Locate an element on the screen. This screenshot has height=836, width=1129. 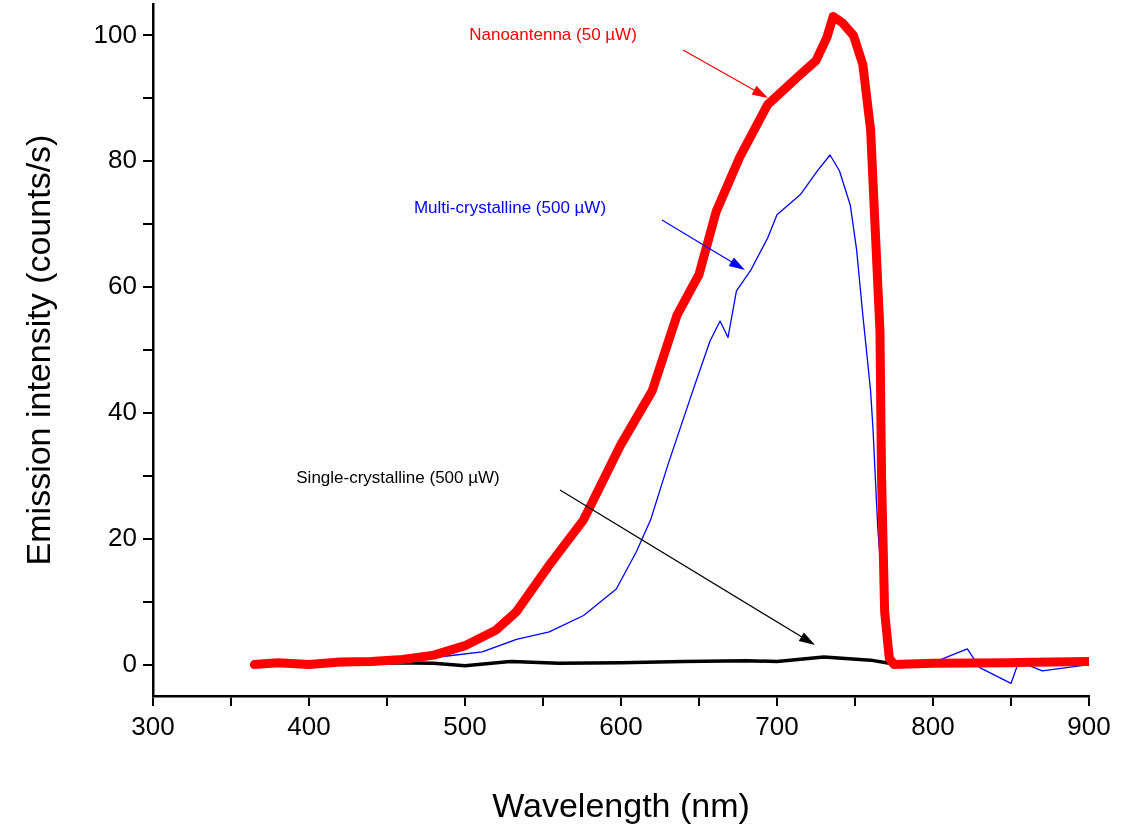
x-tick-label: 600 is located at coordinates (621, 725).